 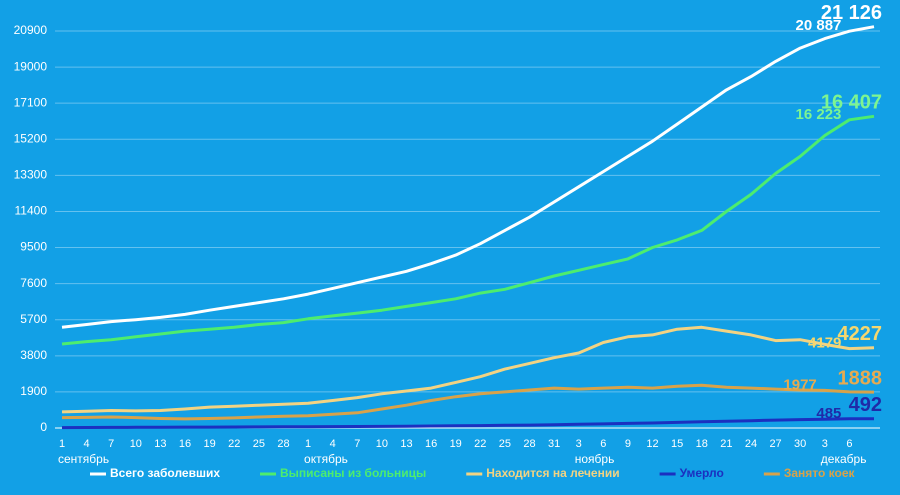 What do you see at coordinates (33, 283) in the screenshot?
I see `y-tick-label: 7600` at bounding box center [33, 283].